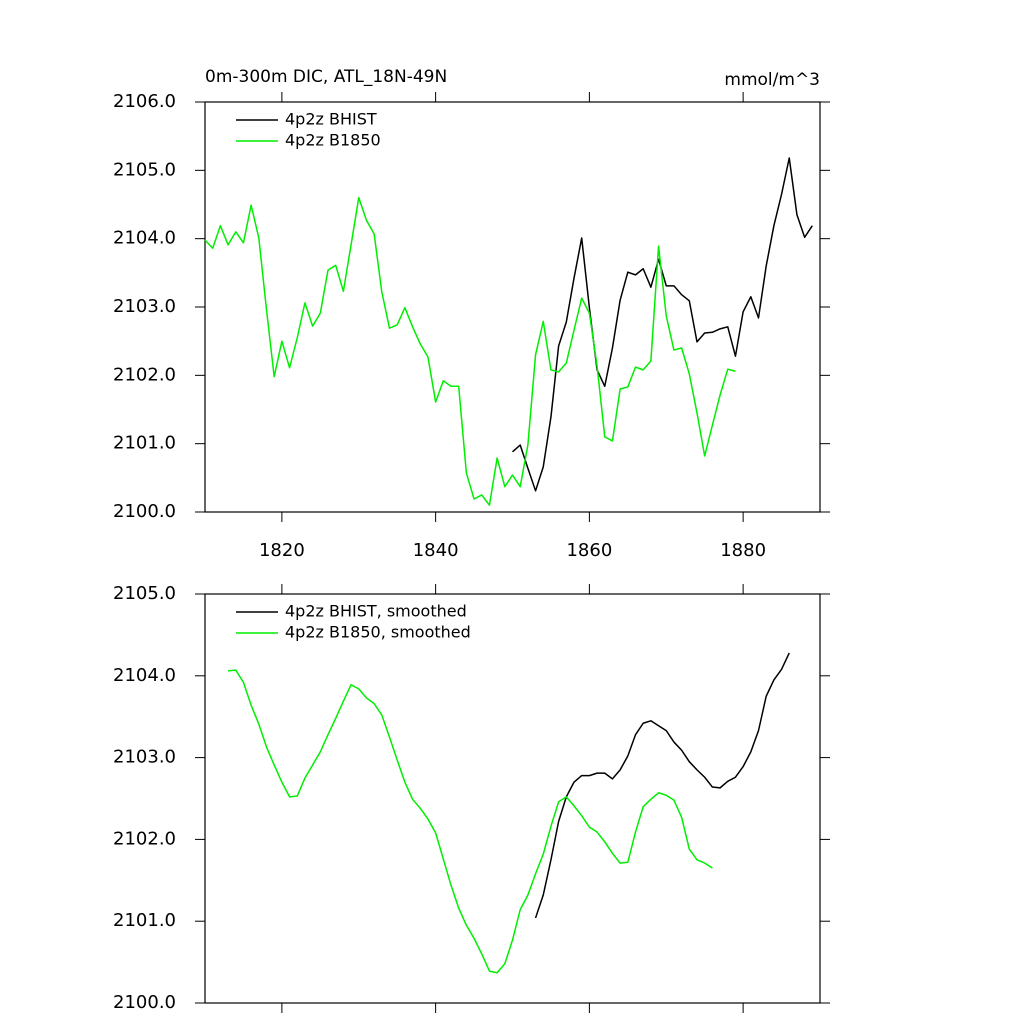 Image resolution: width=1024 pixels, height=1024 pixels. What do you see at coordinates (331, 119) in the screenshot?
I see `legend-label: 4p2z BHIST` at bounding box center [331, 119].